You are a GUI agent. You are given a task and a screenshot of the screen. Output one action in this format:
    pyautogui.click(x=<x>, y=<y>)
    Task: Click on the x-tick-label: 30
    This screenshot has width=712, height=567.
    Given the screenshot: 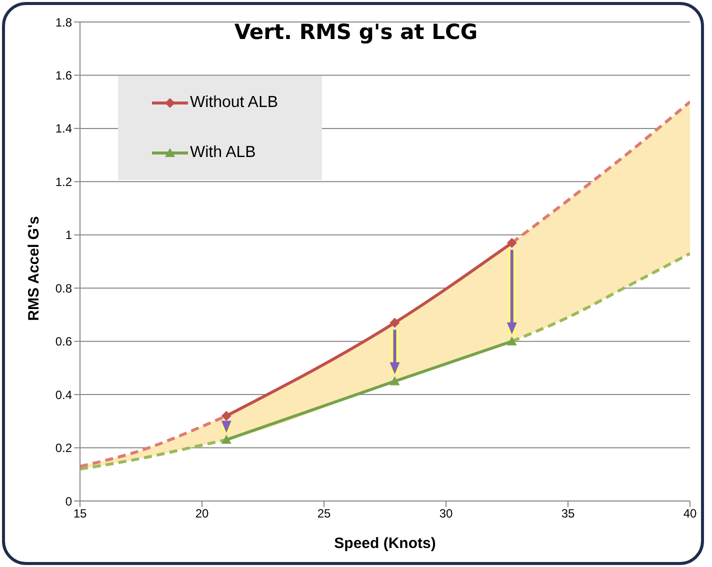 What is the action you would take?
    pyautogui.click(x=446, y=513)
    